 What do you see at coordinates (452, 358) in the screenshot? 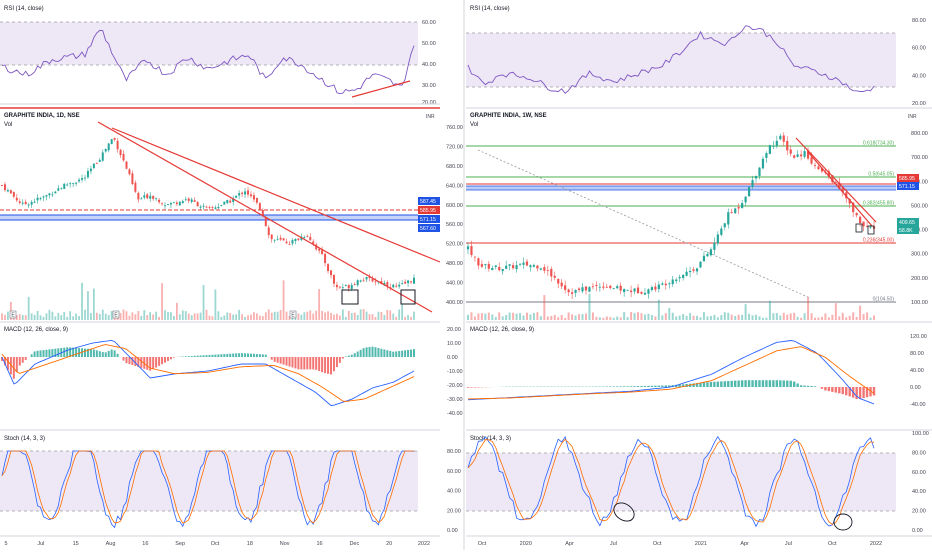
I see `left-macd-tick: 0.00` at bounding box center [452, 358].